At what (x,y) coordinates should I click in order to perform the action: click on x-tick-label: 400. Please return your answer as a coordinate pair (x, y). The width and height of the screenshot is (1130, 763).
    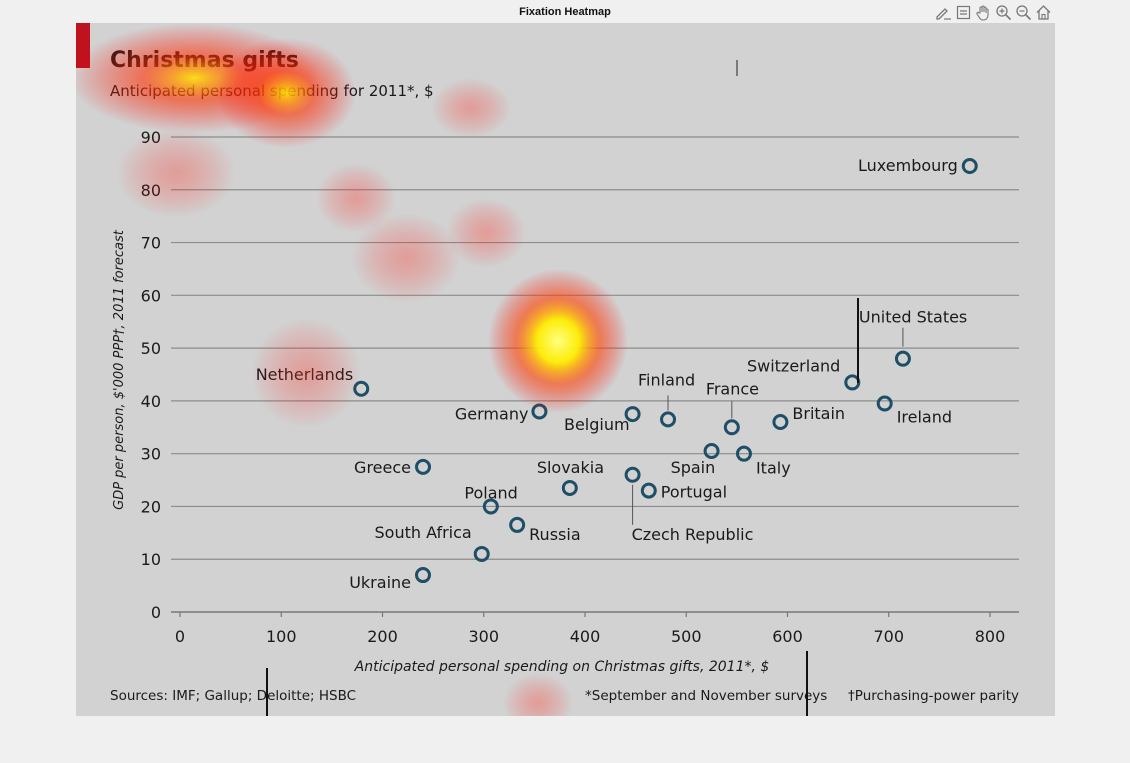
    Looking at the image, I should click on (585, 636).